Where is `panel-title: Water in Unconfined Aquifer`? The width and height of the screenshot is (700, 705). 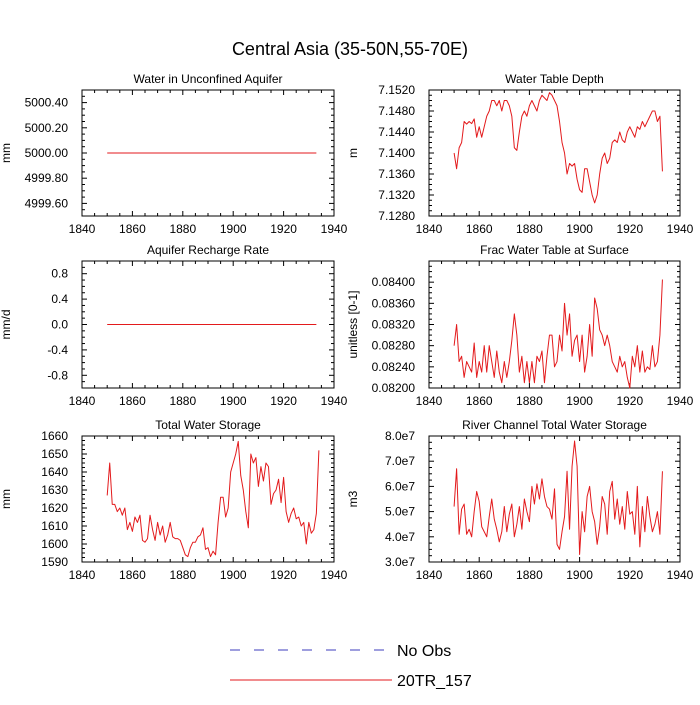
panel-title: Water in Unconfined Aquifer is located at coordinates (208, 79).